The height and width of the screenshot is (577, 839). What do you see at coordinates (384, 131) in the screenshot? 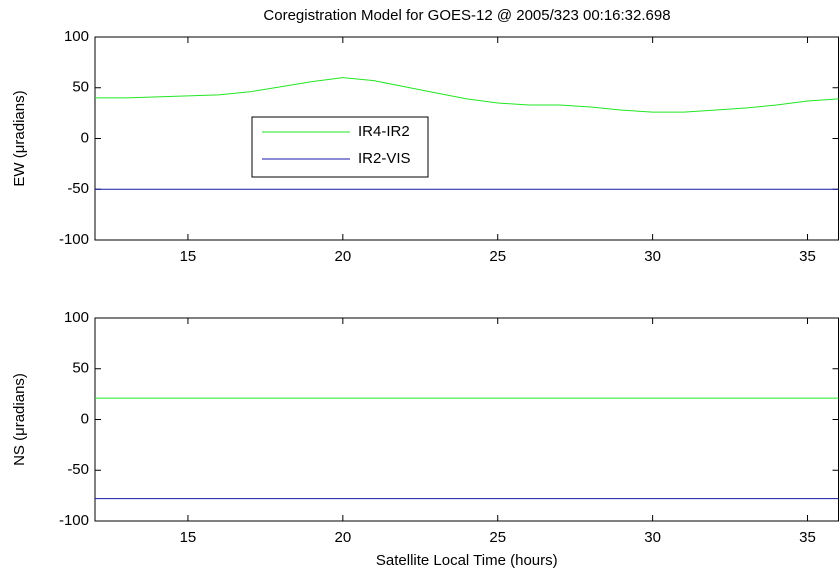
I see `legend-label: IR4-IR2` at bounding box center [384, 131].